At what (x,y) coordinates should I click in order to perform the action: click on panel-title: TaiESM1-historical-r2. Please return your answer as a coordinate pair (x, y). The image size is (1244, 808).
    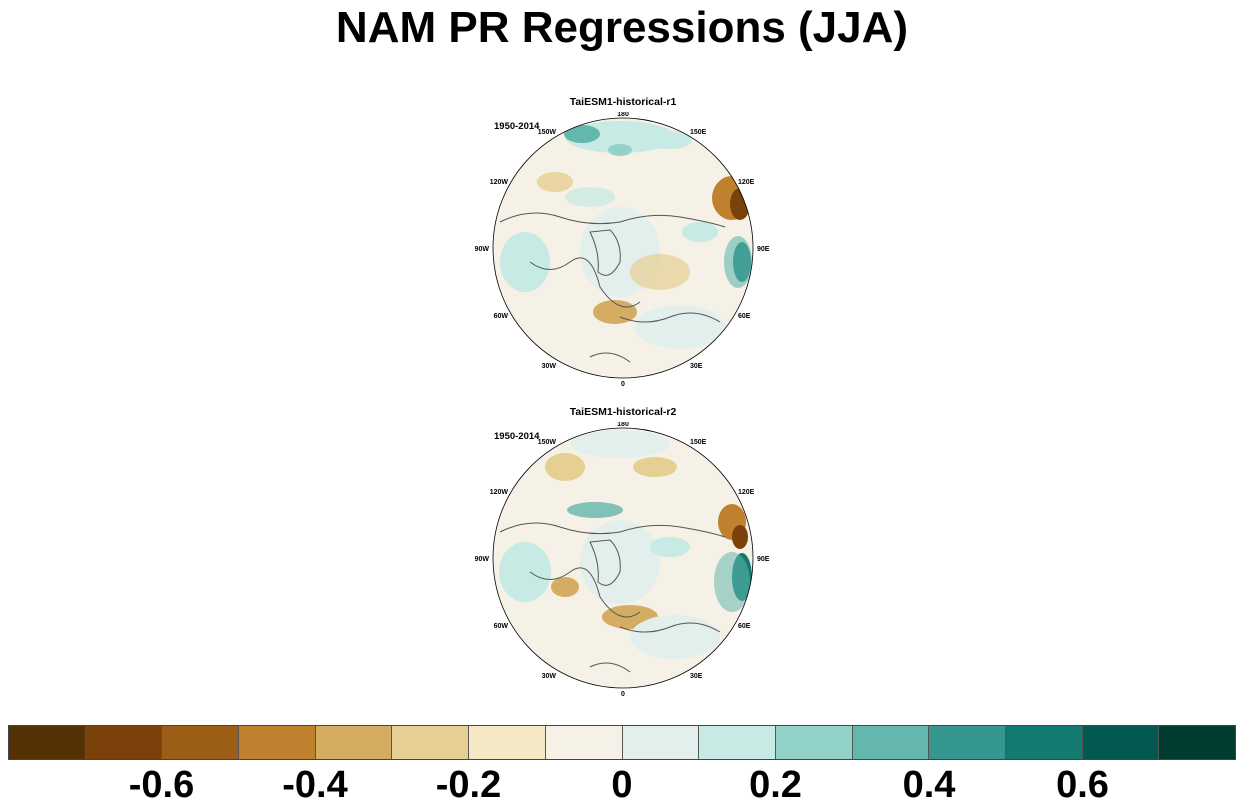
    Looking at the image, I should click on (623, 412).